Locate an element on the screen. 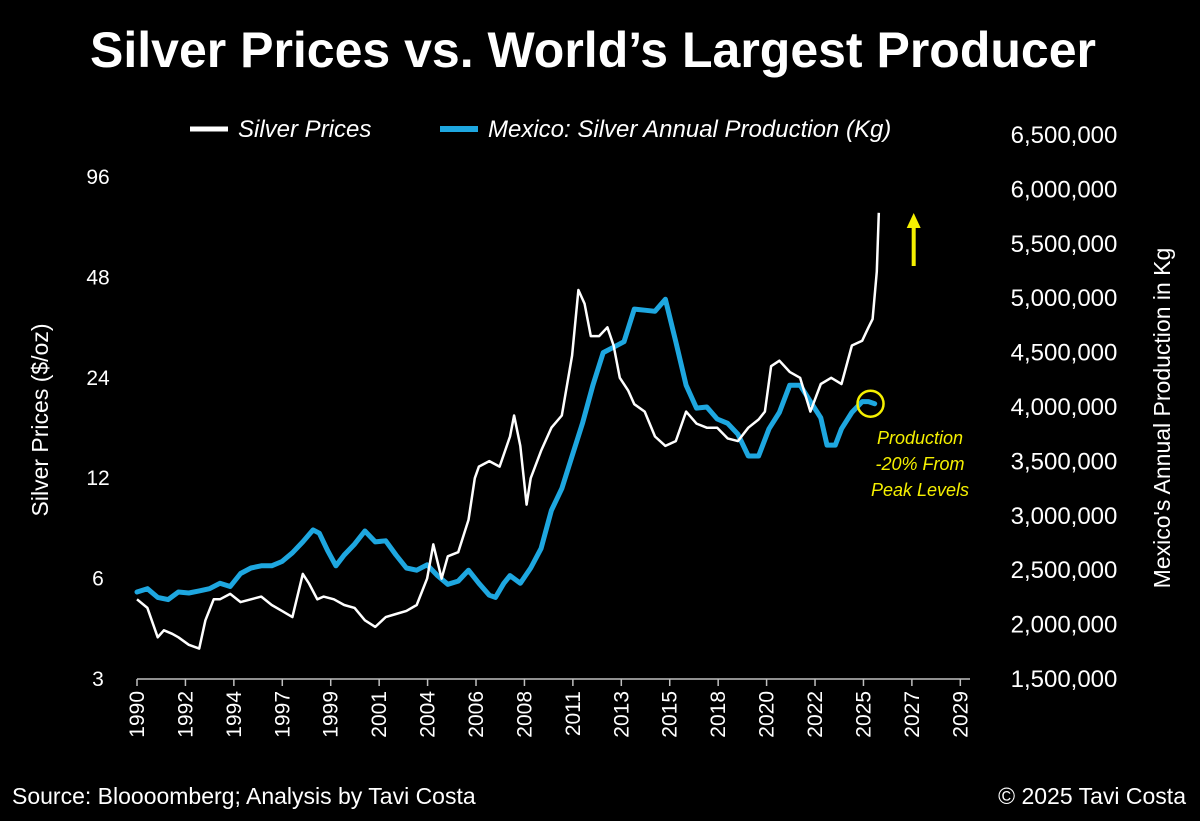 The height and width of the screenshot is (821, 1200). x-tick-label: 2027 is located at coordinates (912, 714).